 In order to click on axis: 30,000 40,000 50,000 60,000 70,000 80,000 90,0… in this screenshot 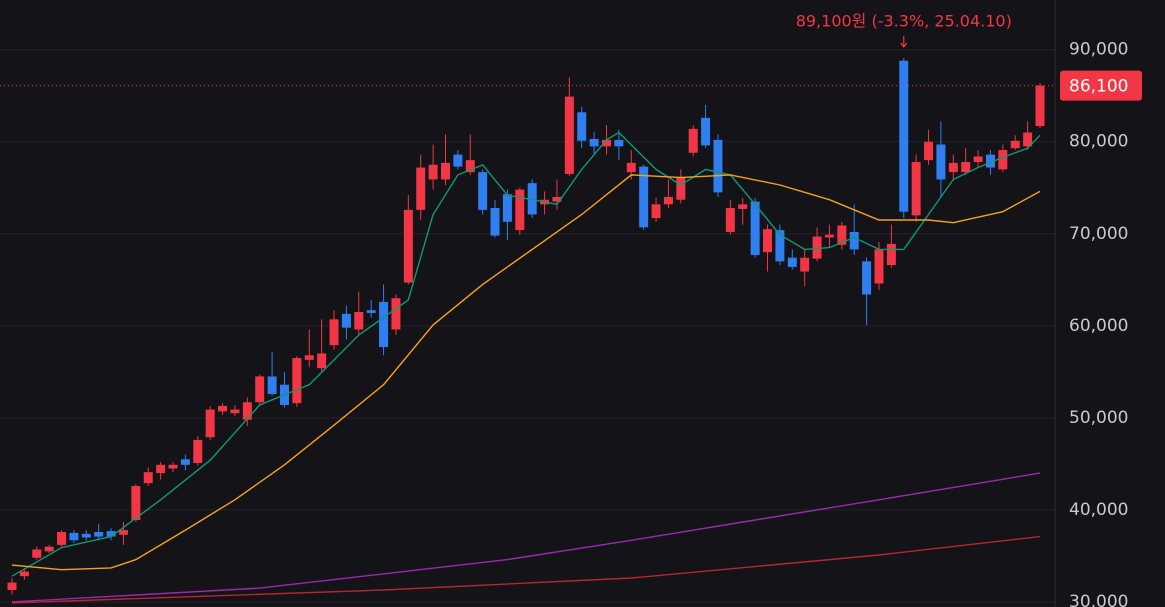, I will do `click(1101, 323)`.